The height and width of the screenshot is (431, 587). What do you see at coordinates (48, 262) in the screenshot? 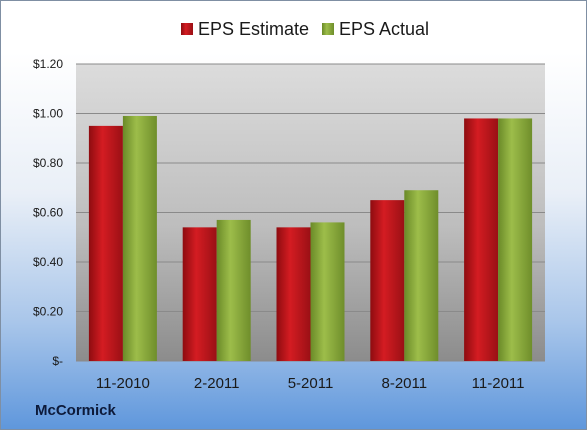
I see `y-tick-label: $0.40` at bounding box center [48, 262].